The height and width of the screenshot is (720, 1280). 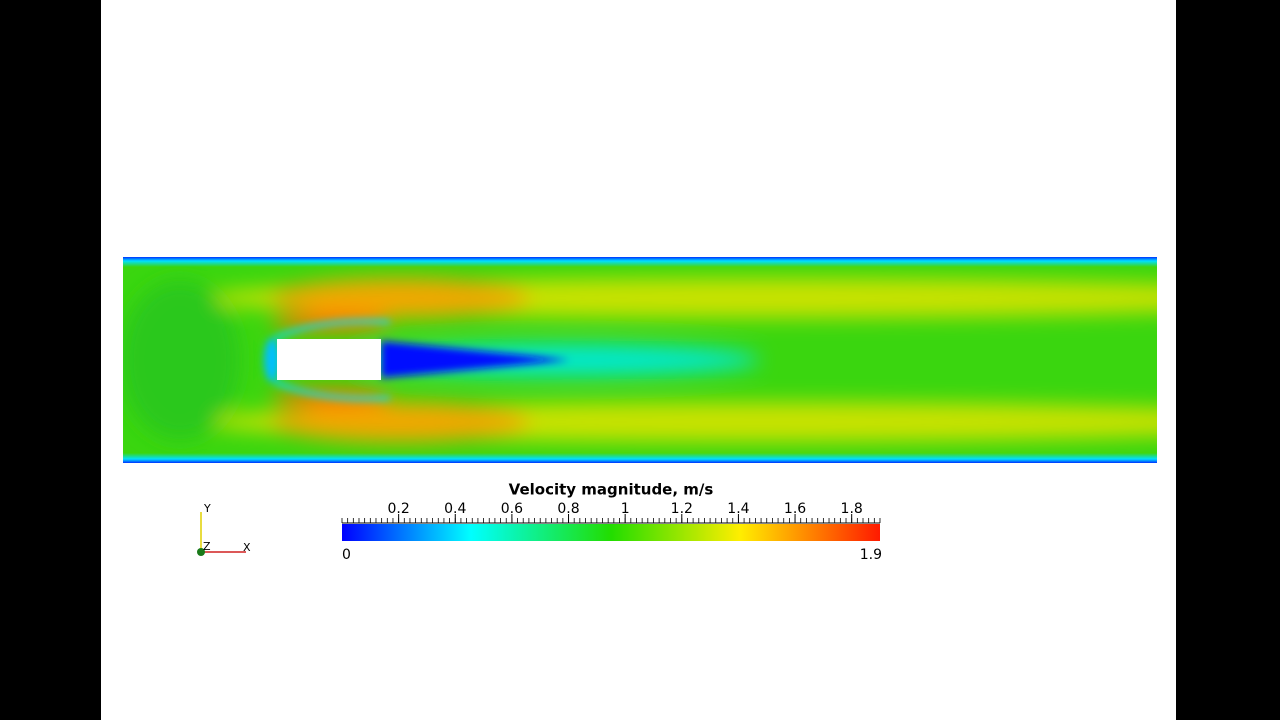 I want to click on tick-label: 1.6, so click(x=795, y=509).